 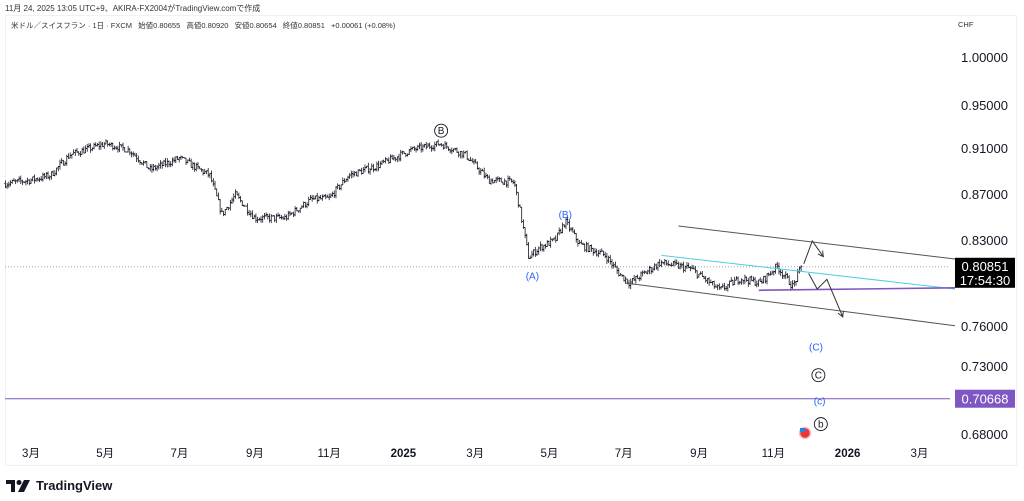 What do you see at coordinates (826, 295) in the screenshot?
I see `down-scenario` at bounding box center [826, 295].